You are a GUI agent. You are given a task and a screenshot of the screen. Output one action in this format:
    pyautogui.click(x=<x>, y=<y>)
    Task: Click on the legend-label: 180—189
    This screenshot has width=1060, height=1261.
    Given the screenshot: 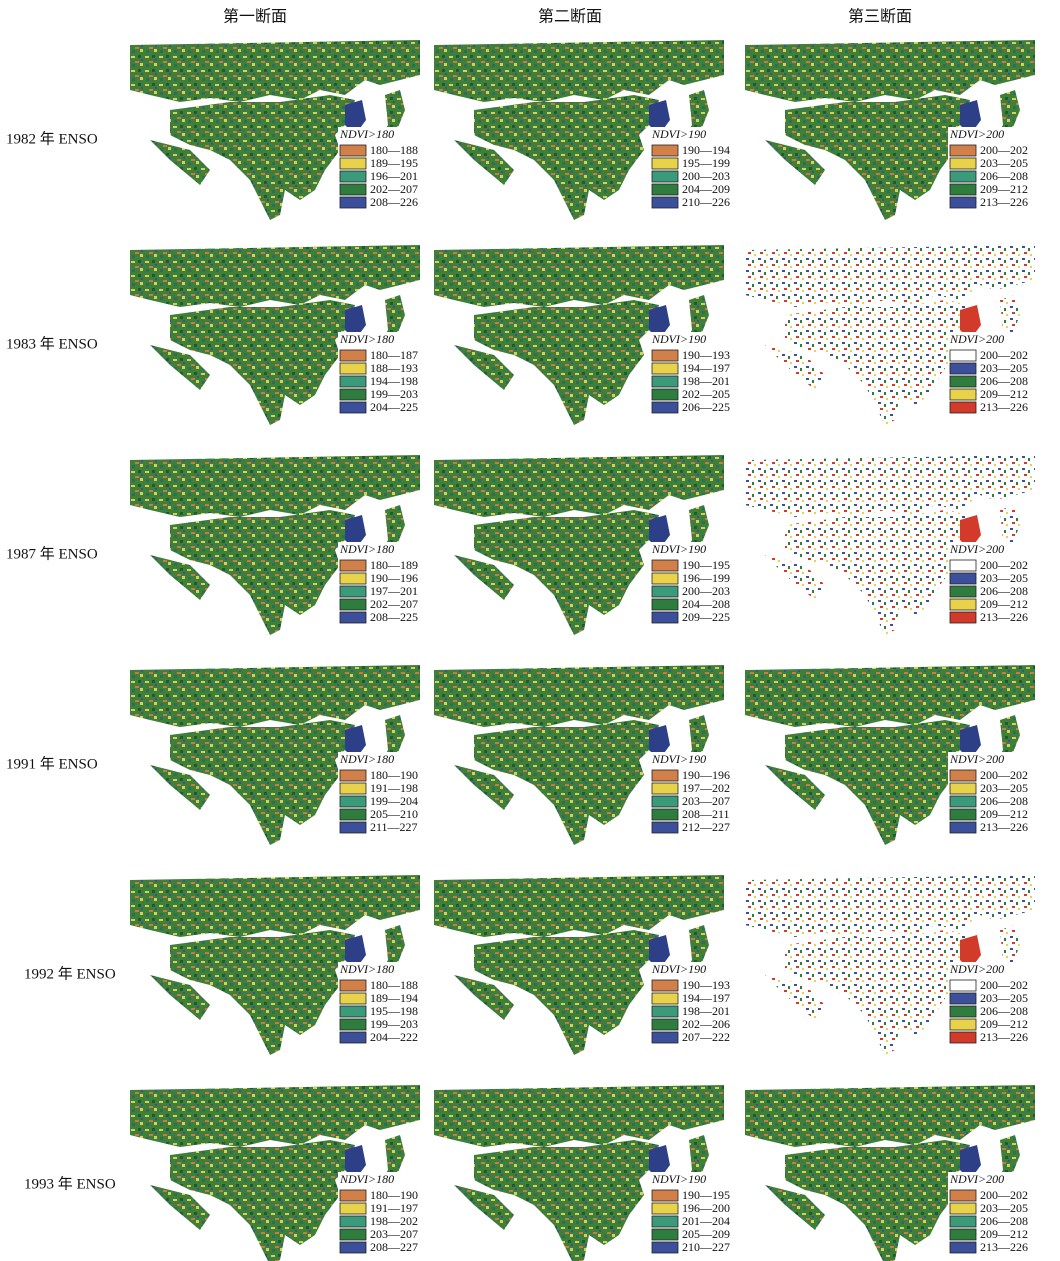 What is the action you would take?
    pyautogui.click(x=394, y=565)
    